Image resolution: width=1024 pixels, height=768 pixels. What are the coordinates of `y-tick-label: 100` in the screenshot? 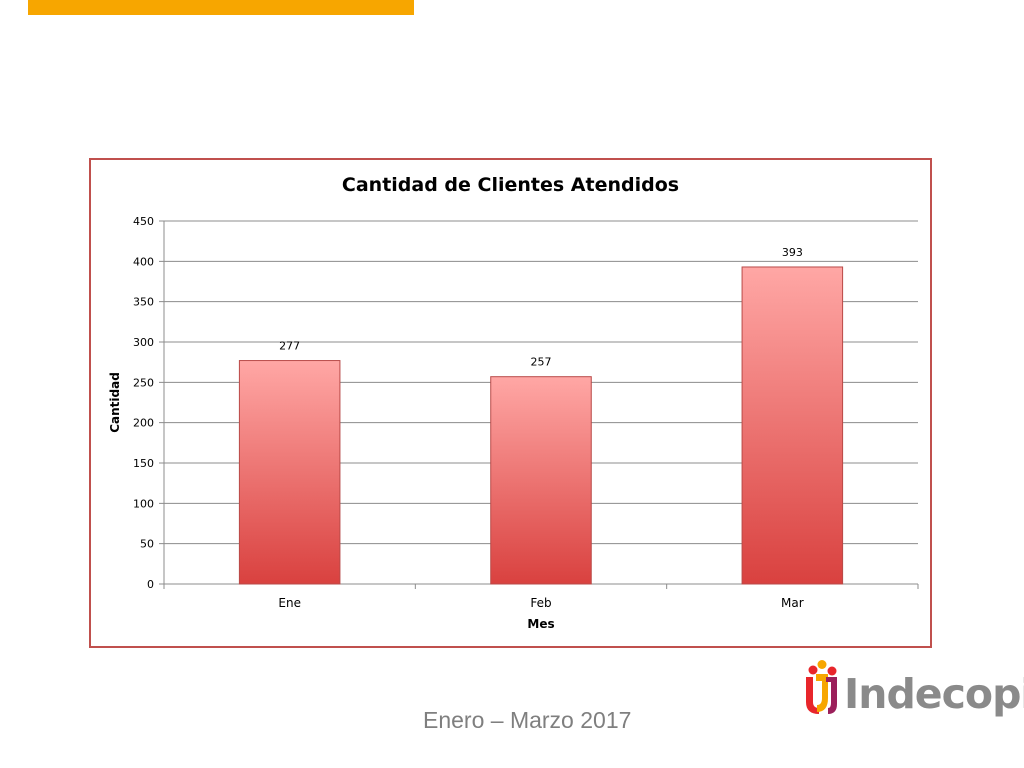 It's located at (143, 503).